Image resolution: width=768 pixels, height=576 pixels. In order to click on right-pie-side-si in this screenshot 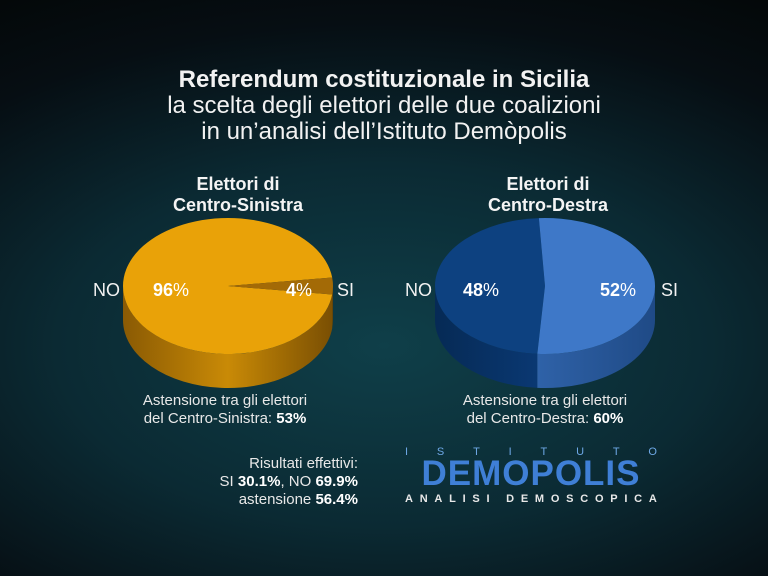, I will do `click(596, 337)`.